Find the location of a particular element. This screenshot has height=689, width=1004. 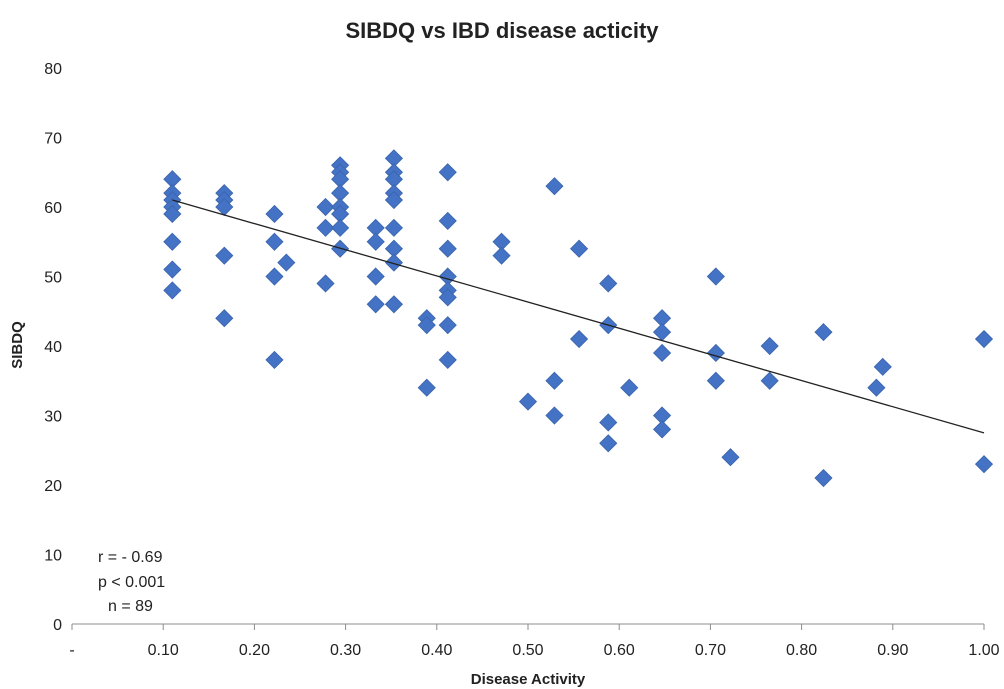

y-tick-label: 20 is located at coordinates (53, 486).